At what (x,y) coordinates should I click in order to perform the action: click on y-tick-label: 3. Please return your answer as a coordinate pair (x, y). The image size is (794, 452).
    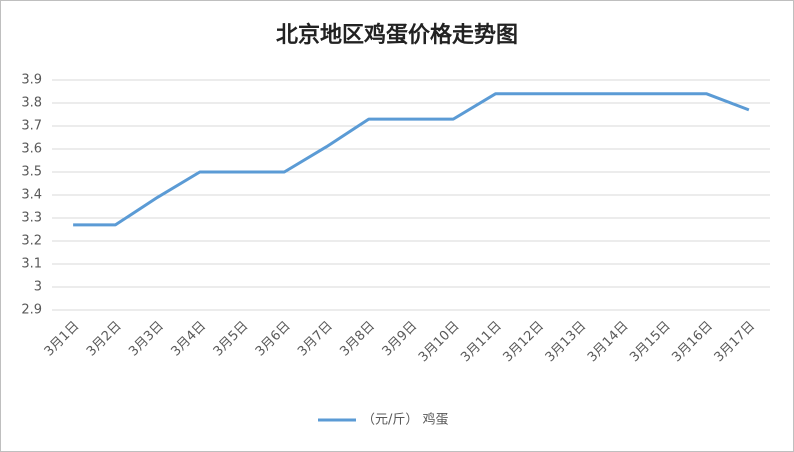
    Looking at the image, I should click on (38, 287).